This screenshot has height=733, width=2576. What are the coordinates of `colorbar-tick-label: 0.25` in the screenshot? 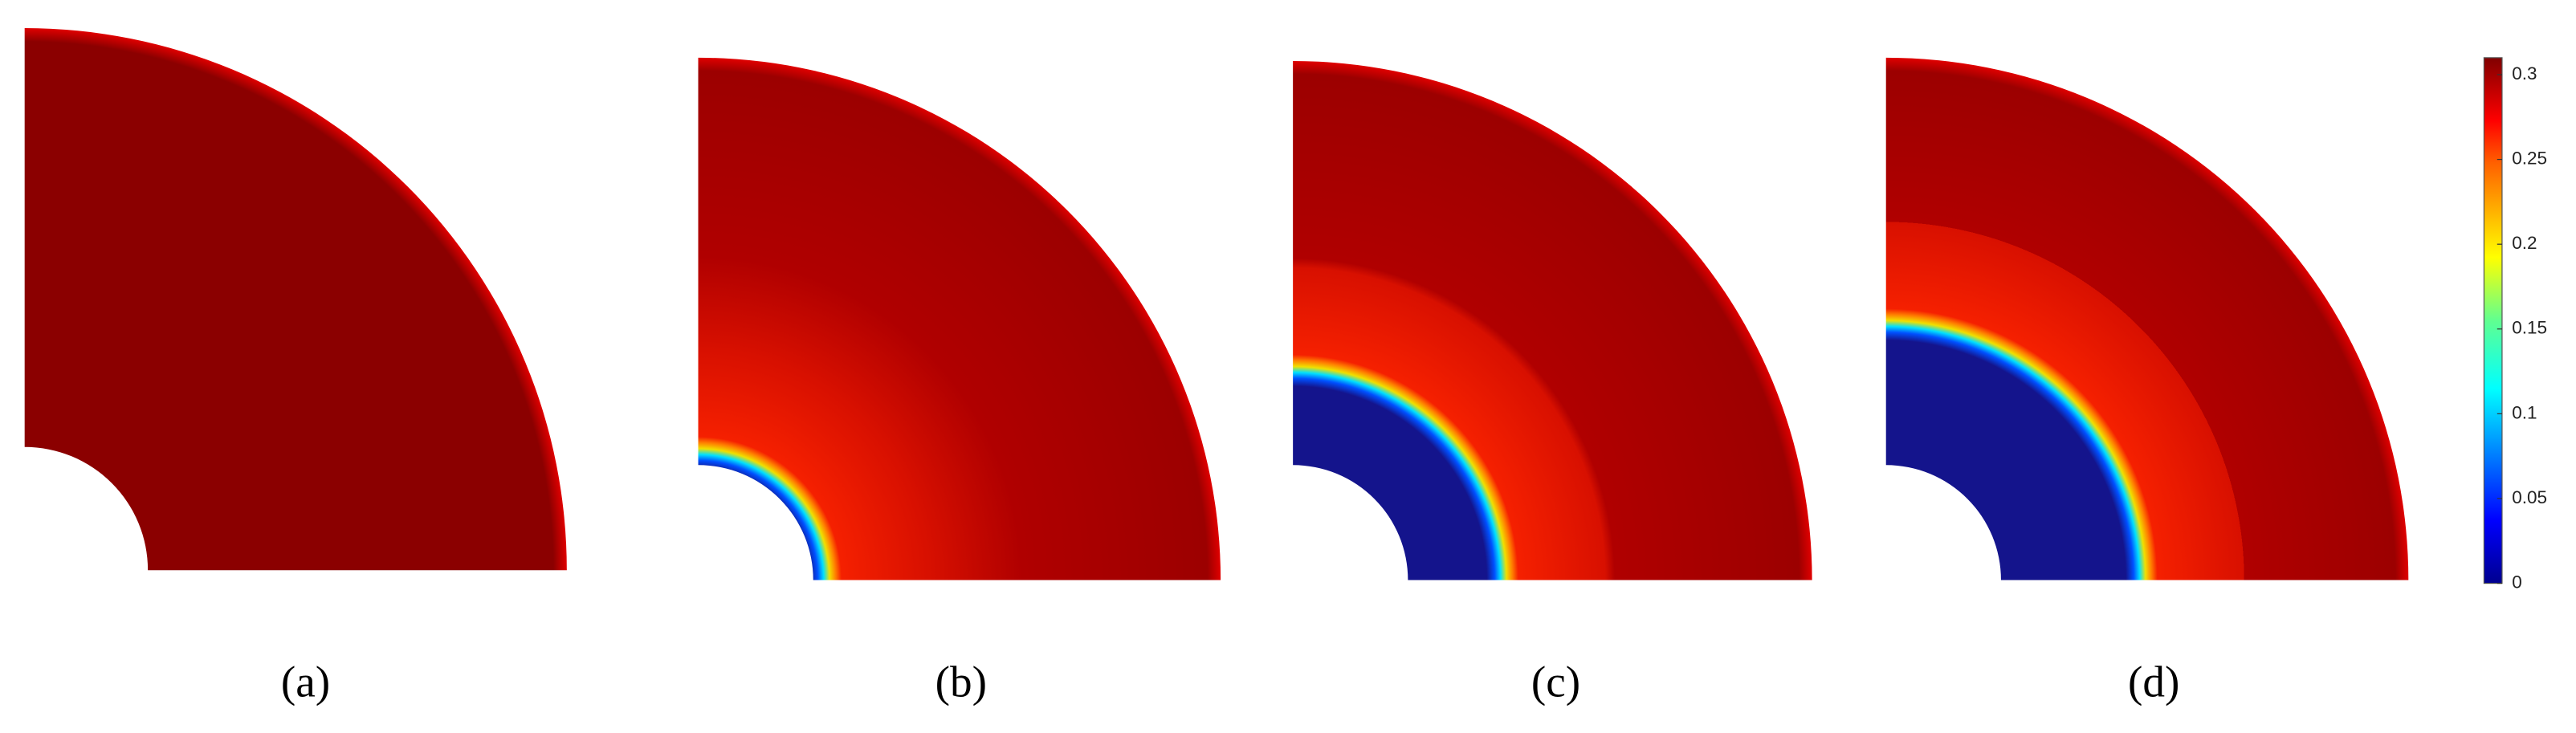 It's located at (2529, 159).